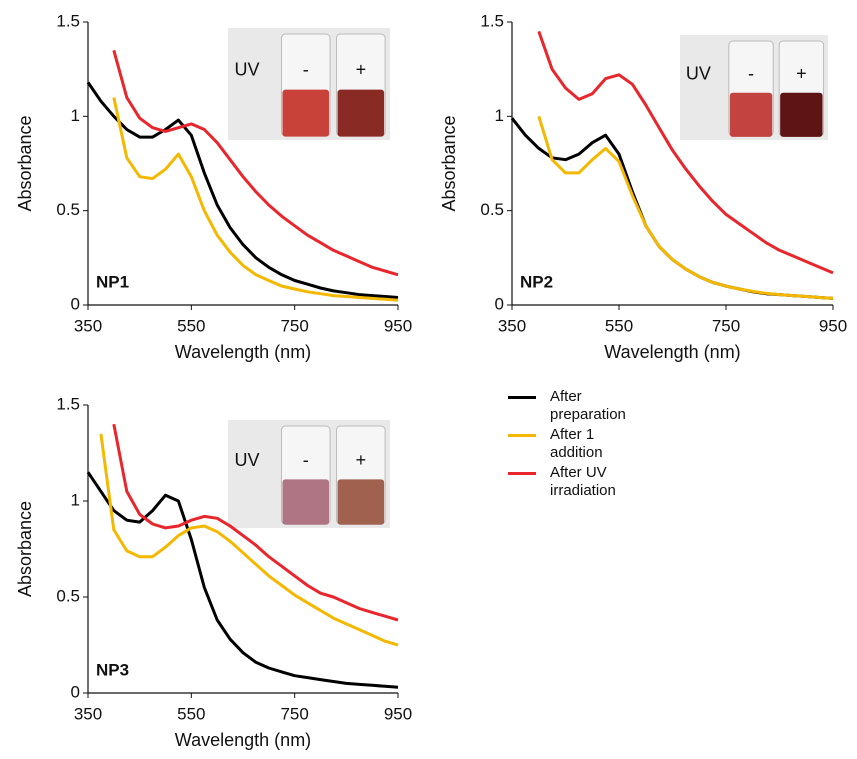 This screenshot has width=857, height=759. What do you see at coordinates (588, 405) in the screenshot?
I see `legend-label: After preparation` at bounding box center [588, 405].